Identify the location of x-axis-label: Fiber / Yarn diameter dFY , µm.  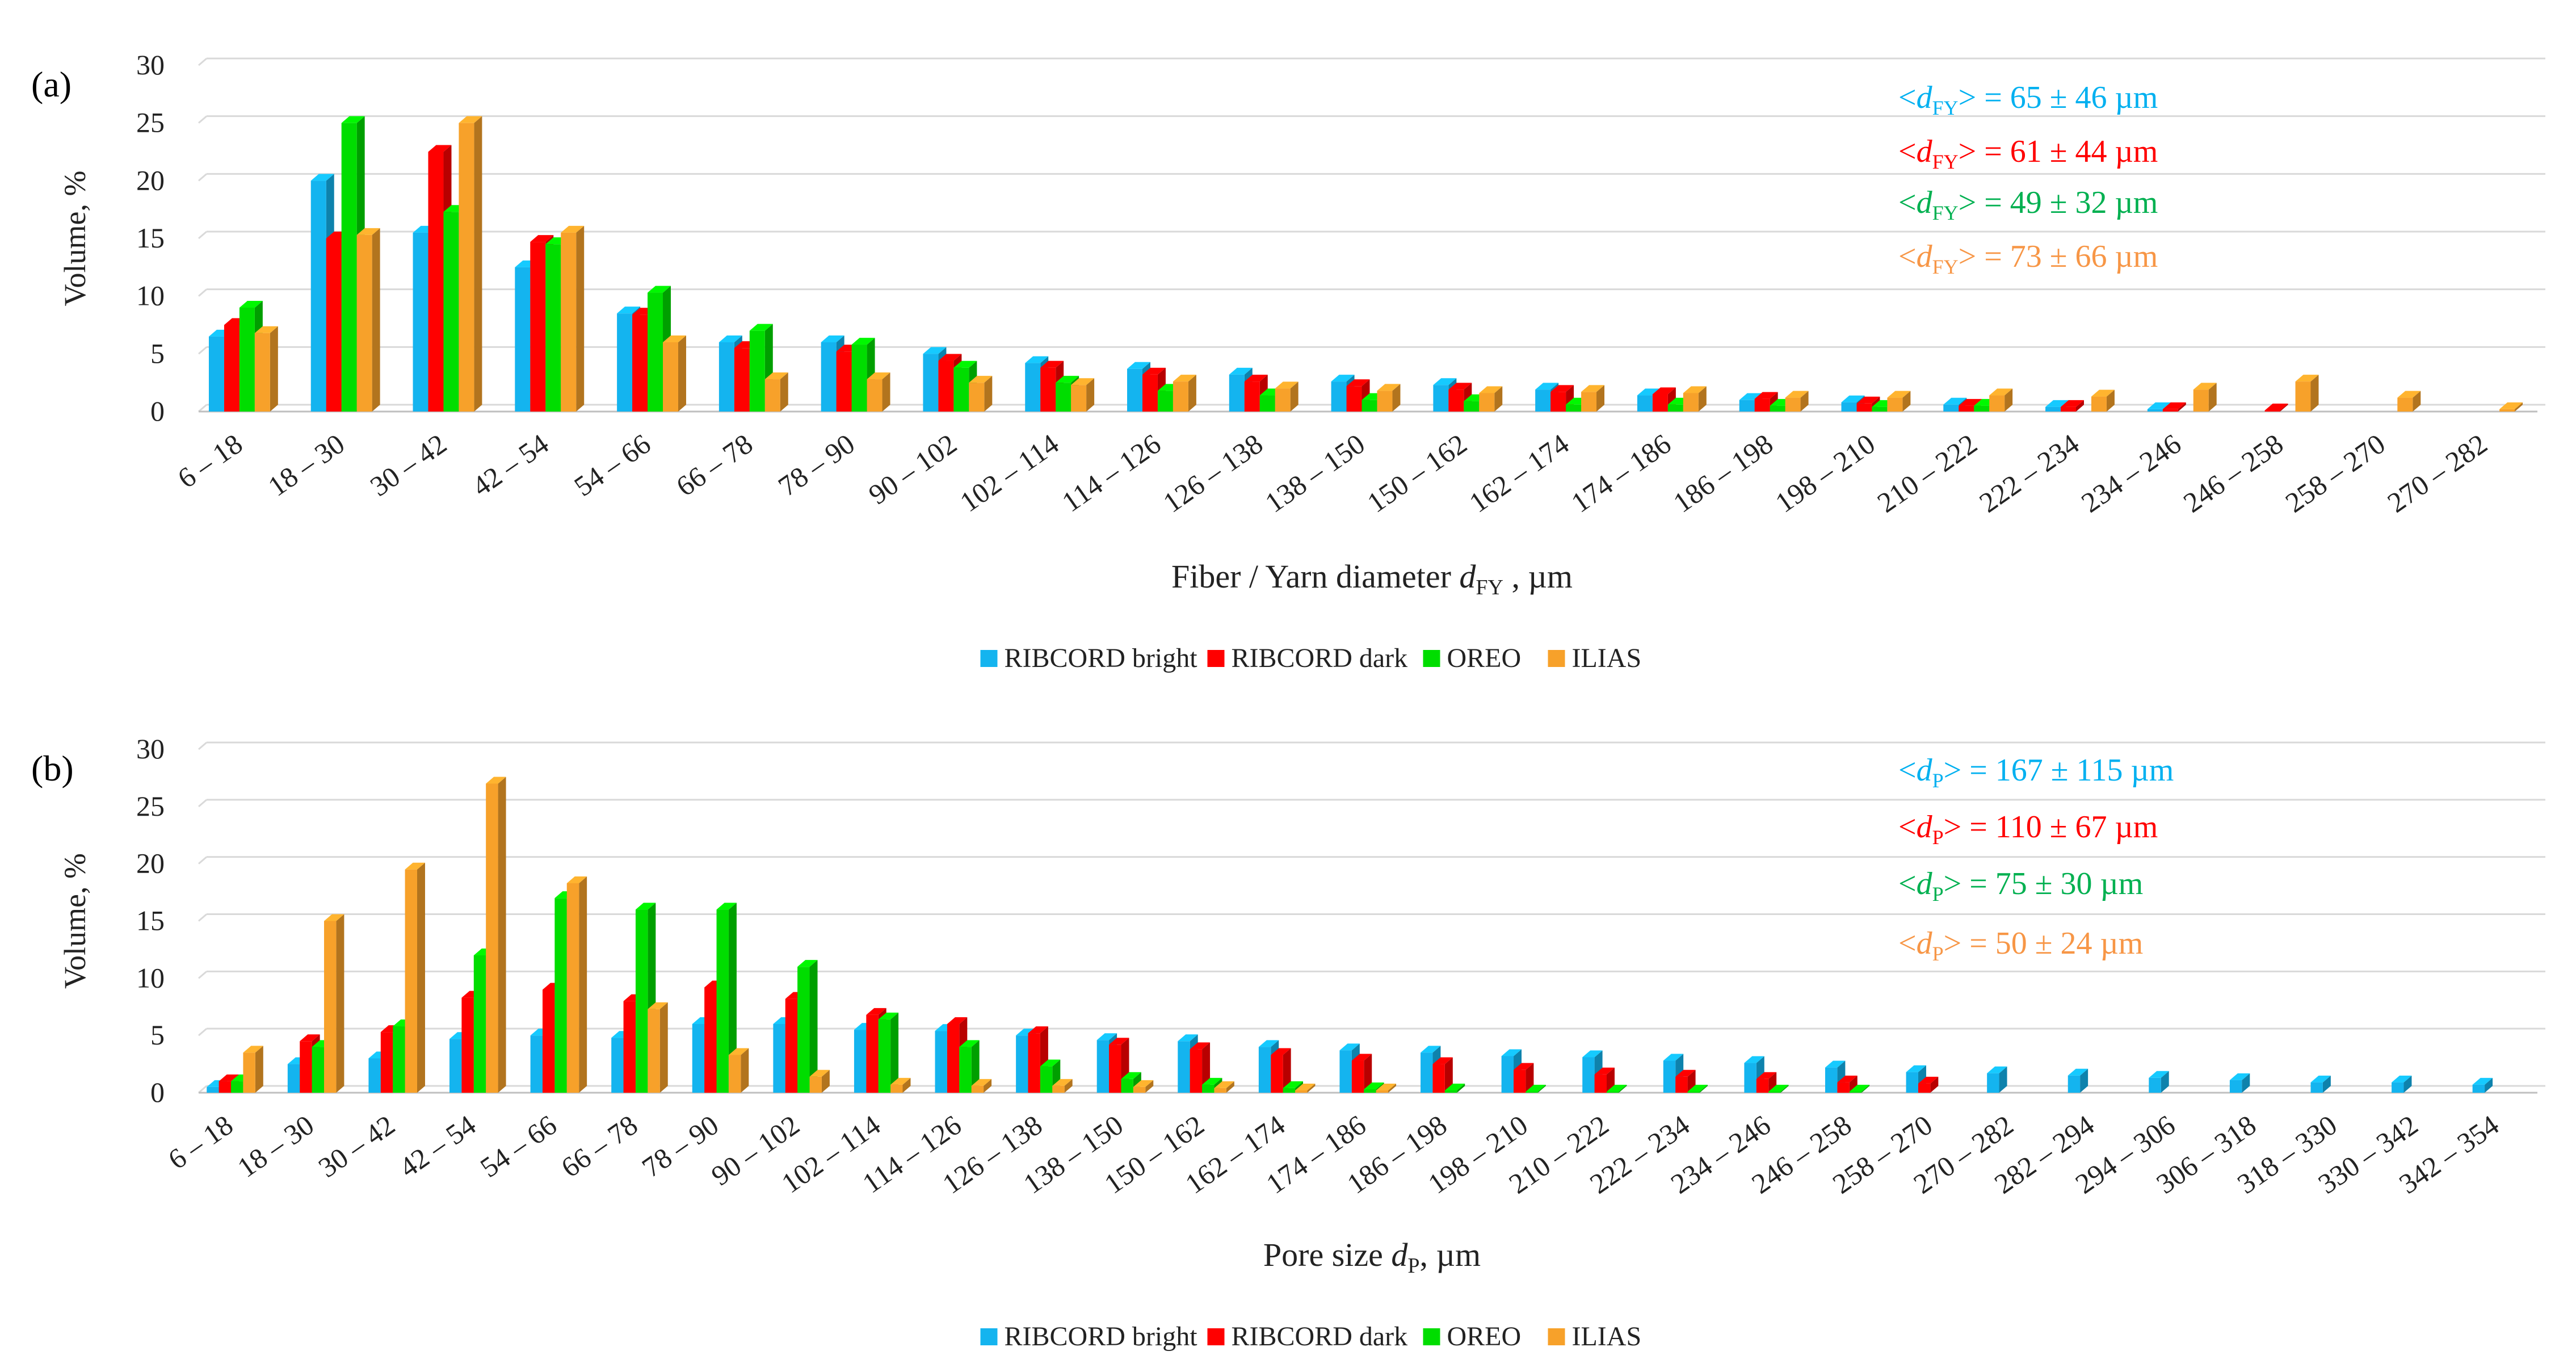
(1372, 578).